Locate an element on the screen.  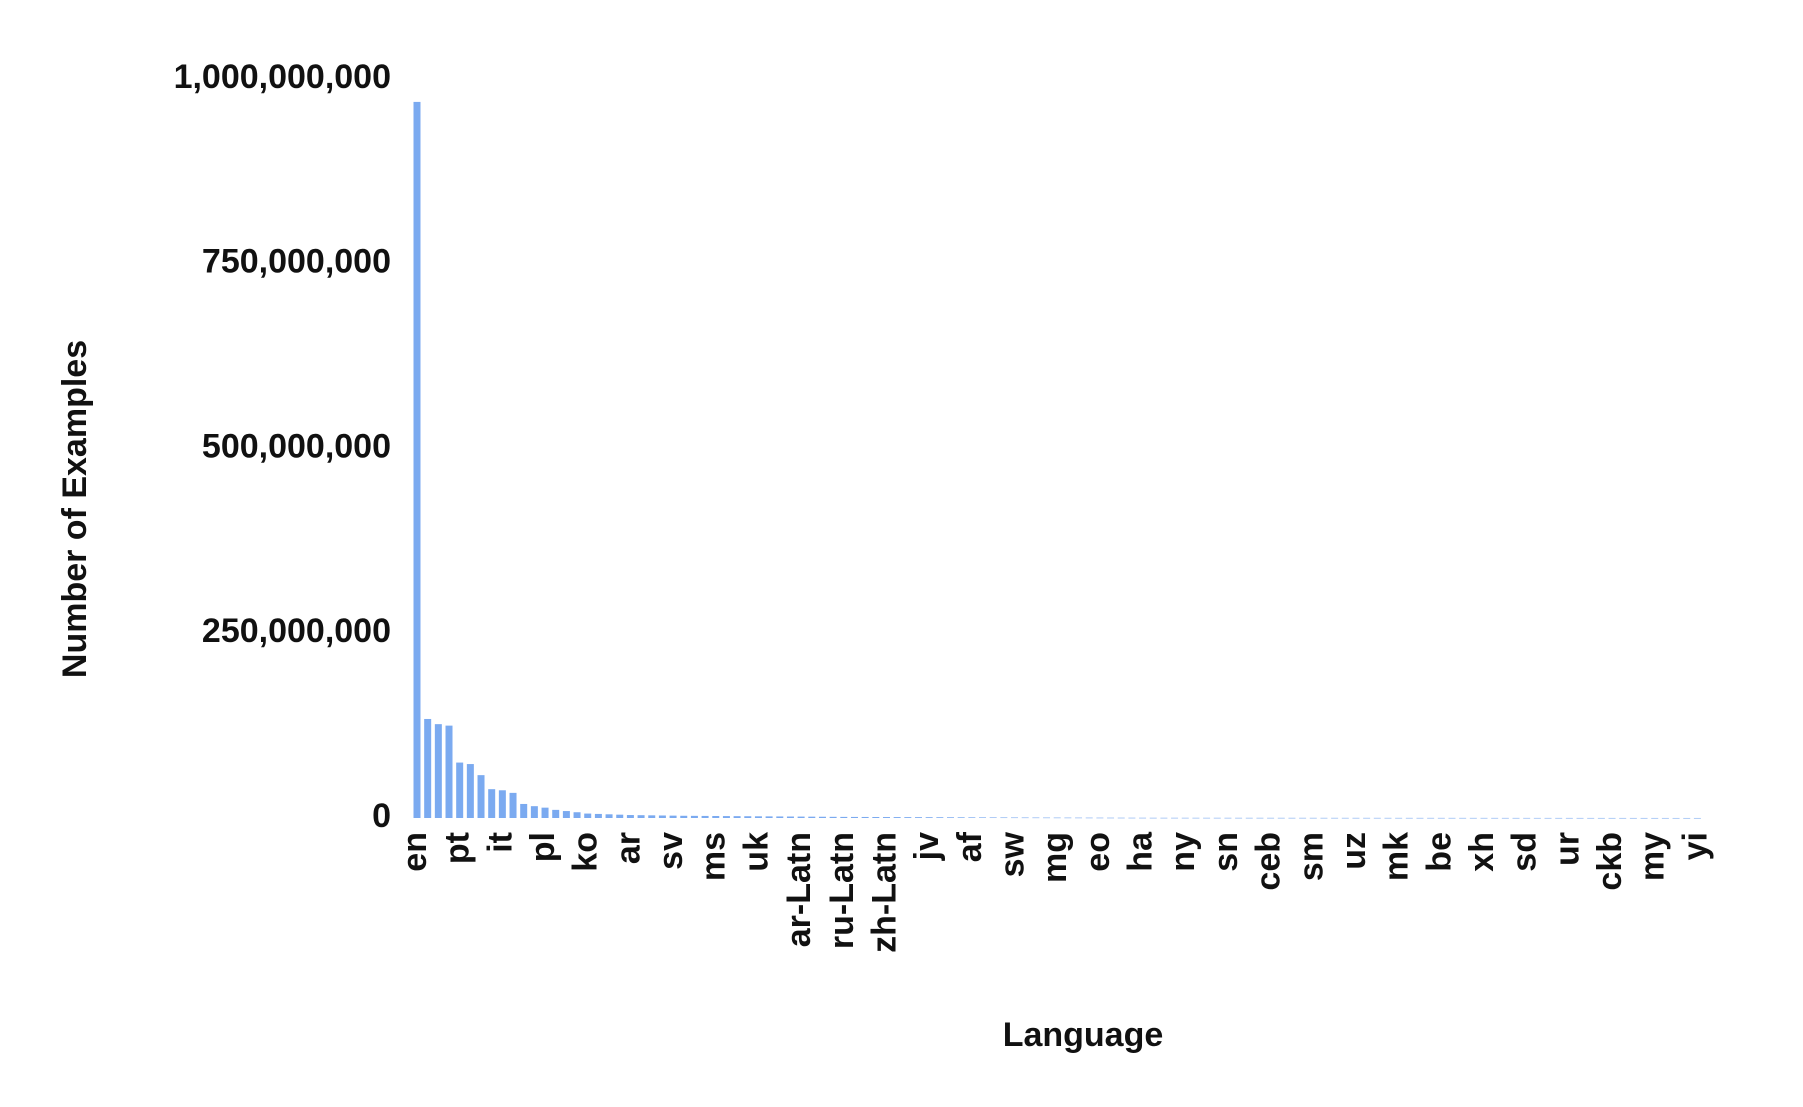
x-tick-label: mk is located at coordinates (1397, 856).